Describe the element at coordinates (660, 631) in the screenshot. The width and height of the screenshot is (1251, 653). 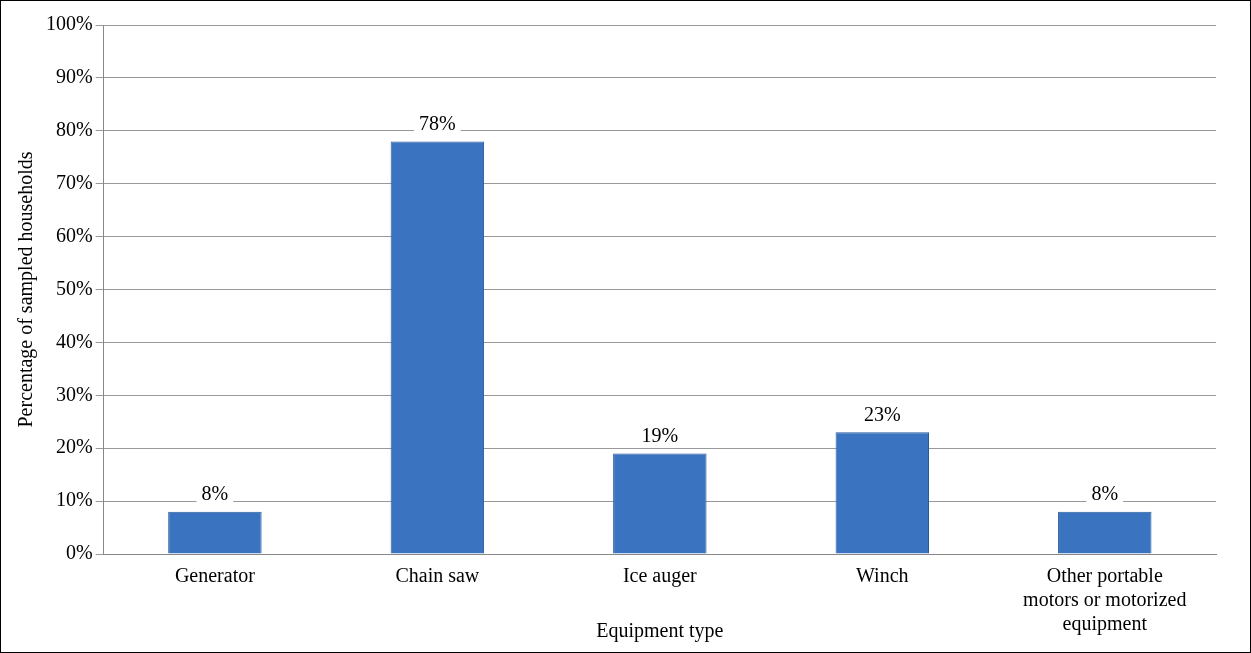
I see `x-axis-title: Equipment type` at that location.